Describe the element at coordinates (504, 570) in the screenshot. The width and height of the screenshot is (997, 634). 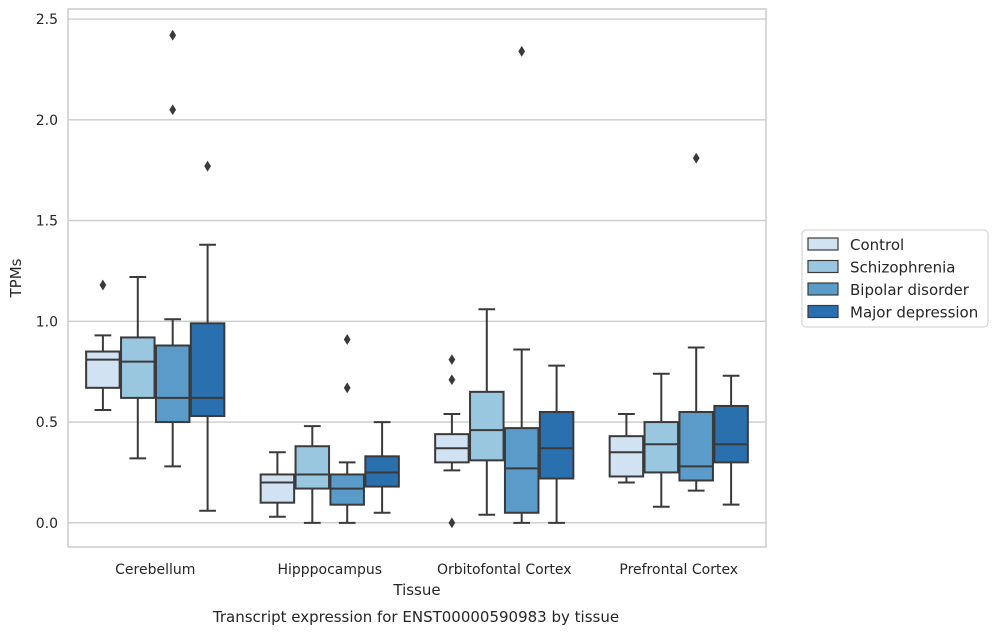
I see `x-tick-label: Orbitofontal Cortex` at that location.